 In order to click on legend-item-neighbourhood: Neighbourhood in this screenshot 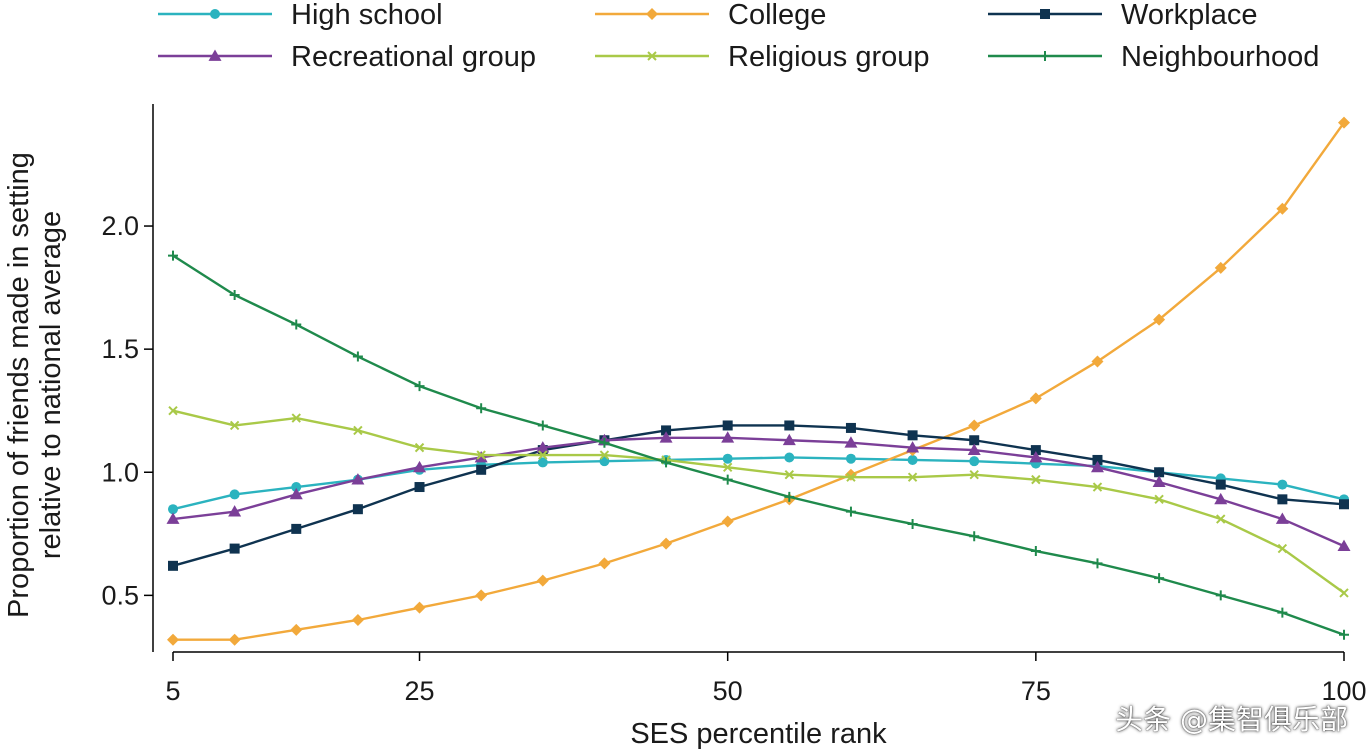, I will do `click(1153, 57)`.